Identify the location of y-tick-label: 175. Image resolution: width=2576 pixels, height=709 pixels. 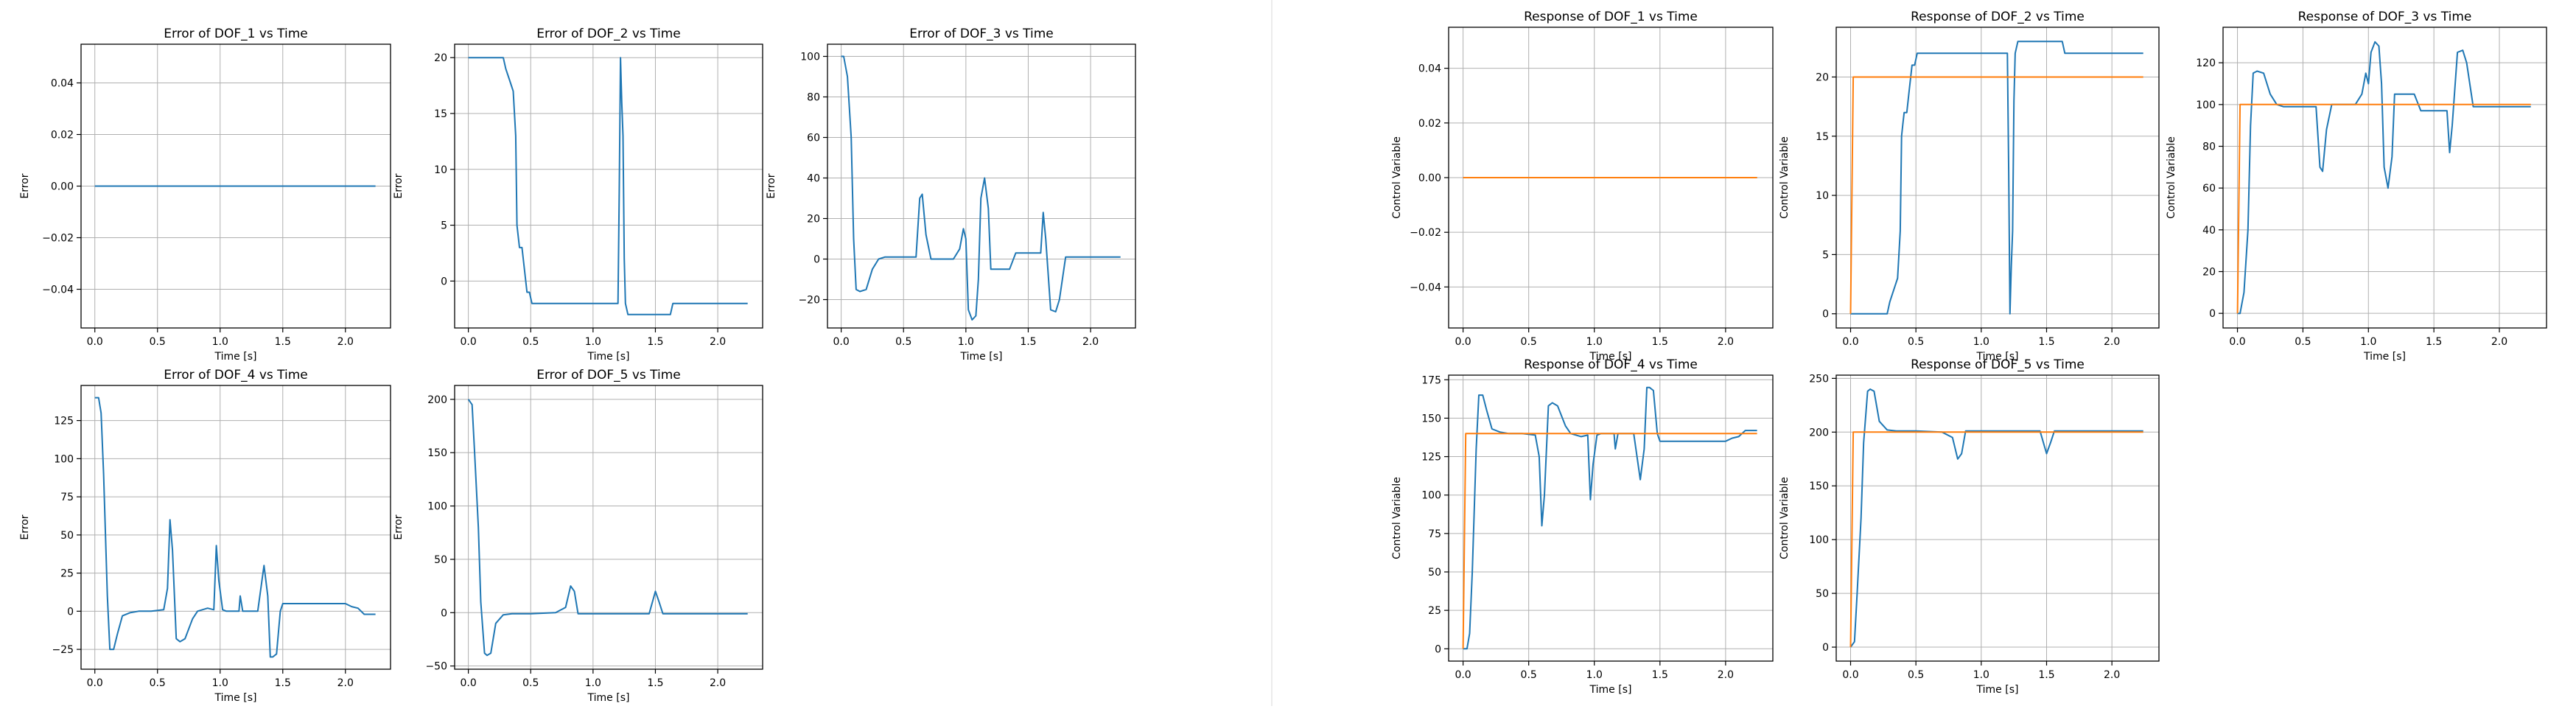
(1431, 380).